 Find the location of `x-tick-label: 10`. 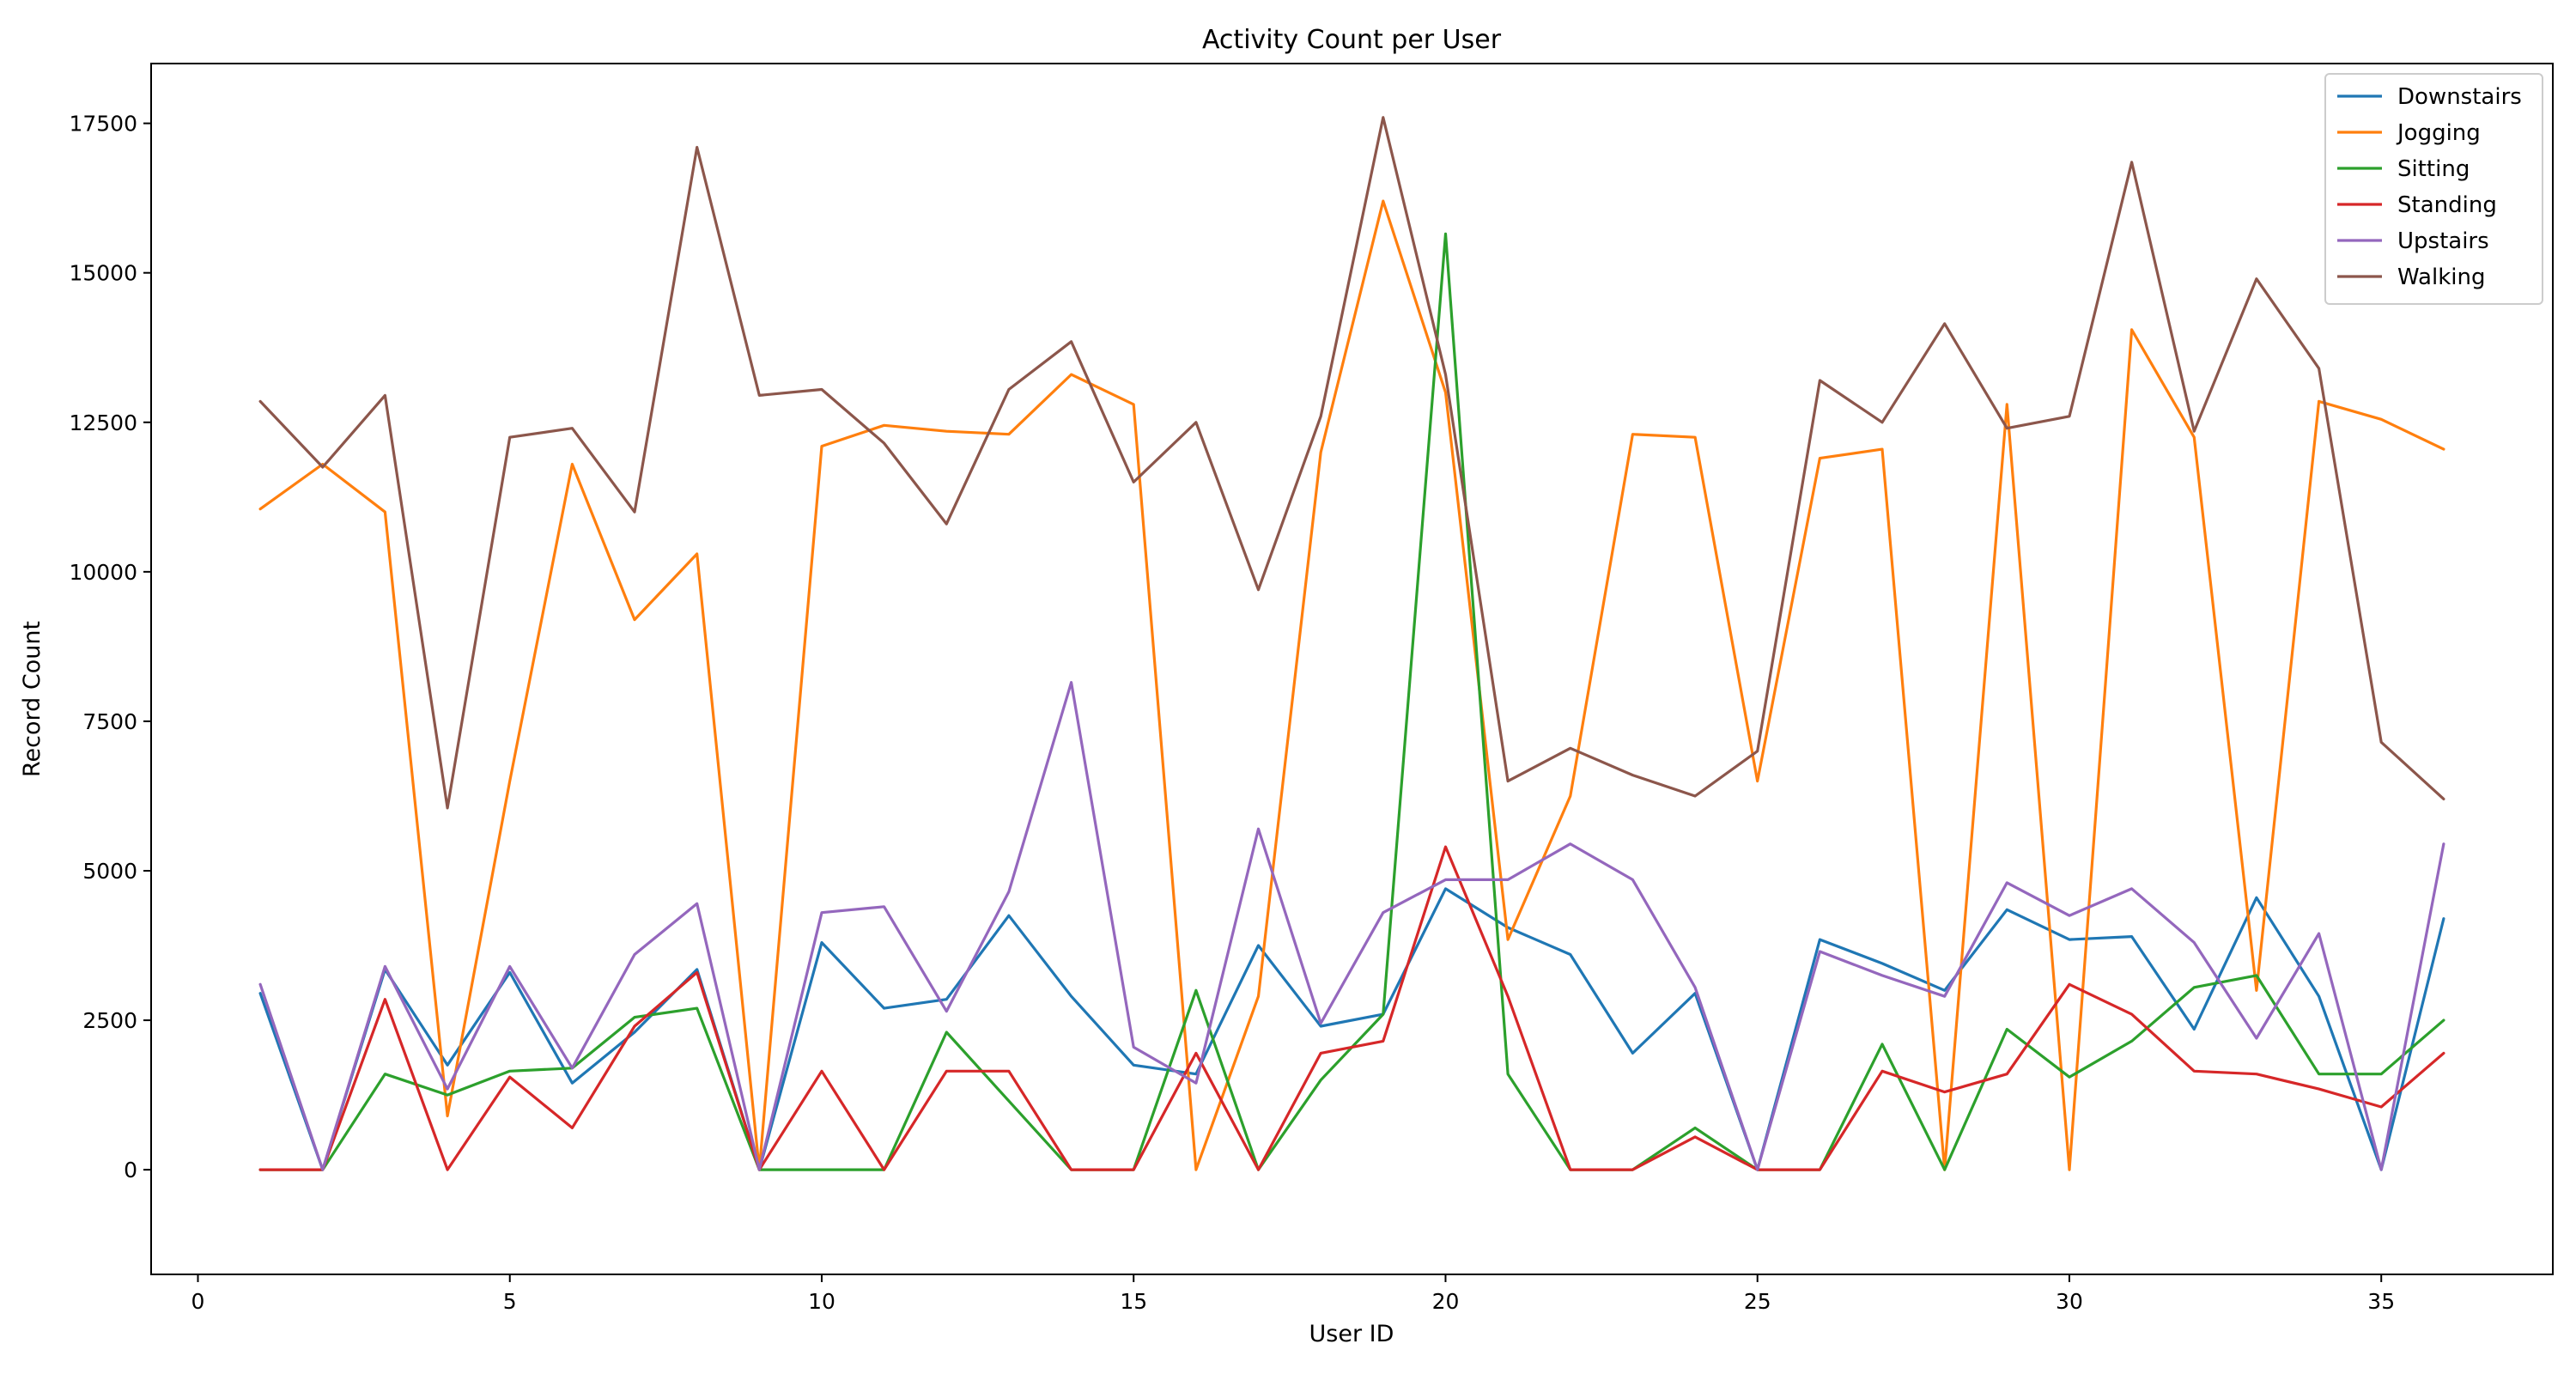

x-tick-label: 10 is located at coordinates (821, 1301).